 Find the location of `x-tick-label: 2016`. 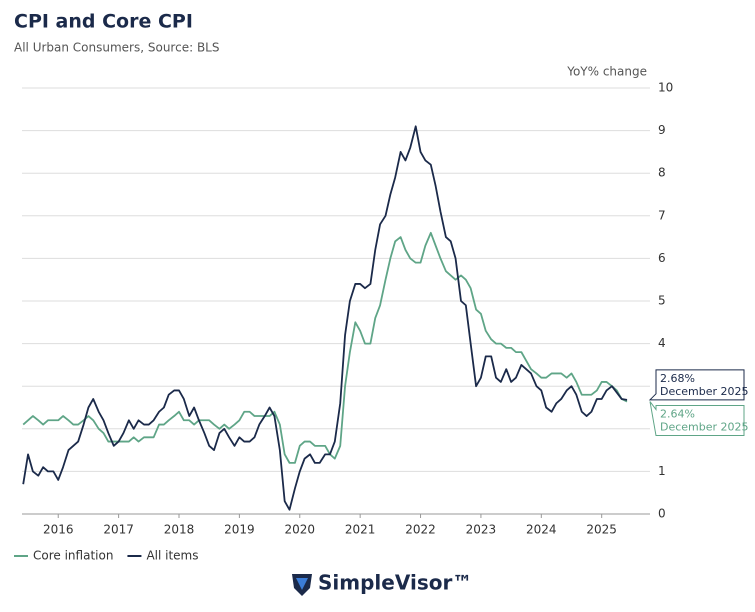

x-tick-label: 2016 is located at coordinates (58, 530).